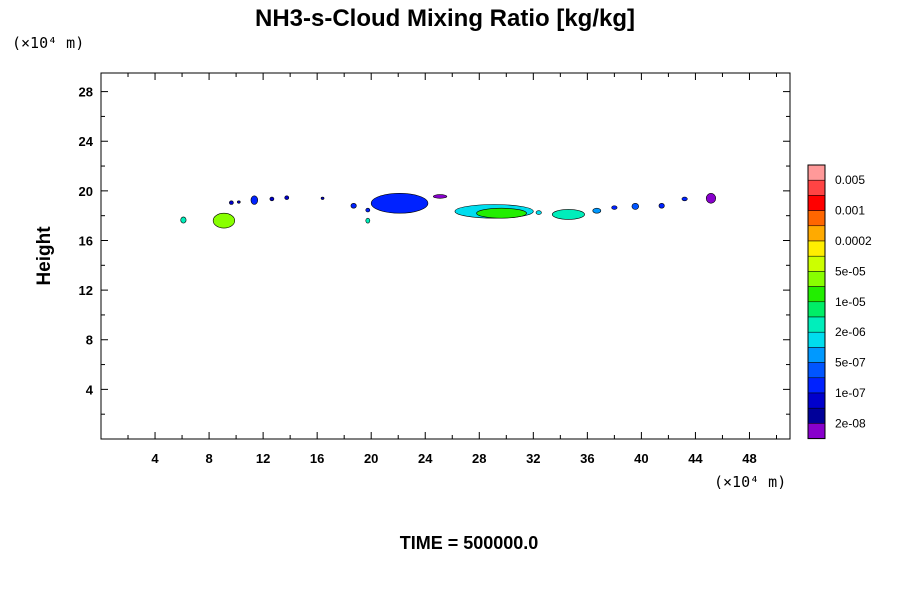 The width and height of the screenshot is (900, 600). What do you see at coordinates (445, 18) in the screenshot?
I see `chart-title: NH3-s-Cloud Mixing Ratio [kg/kg]` at bounding box center [445, 18].